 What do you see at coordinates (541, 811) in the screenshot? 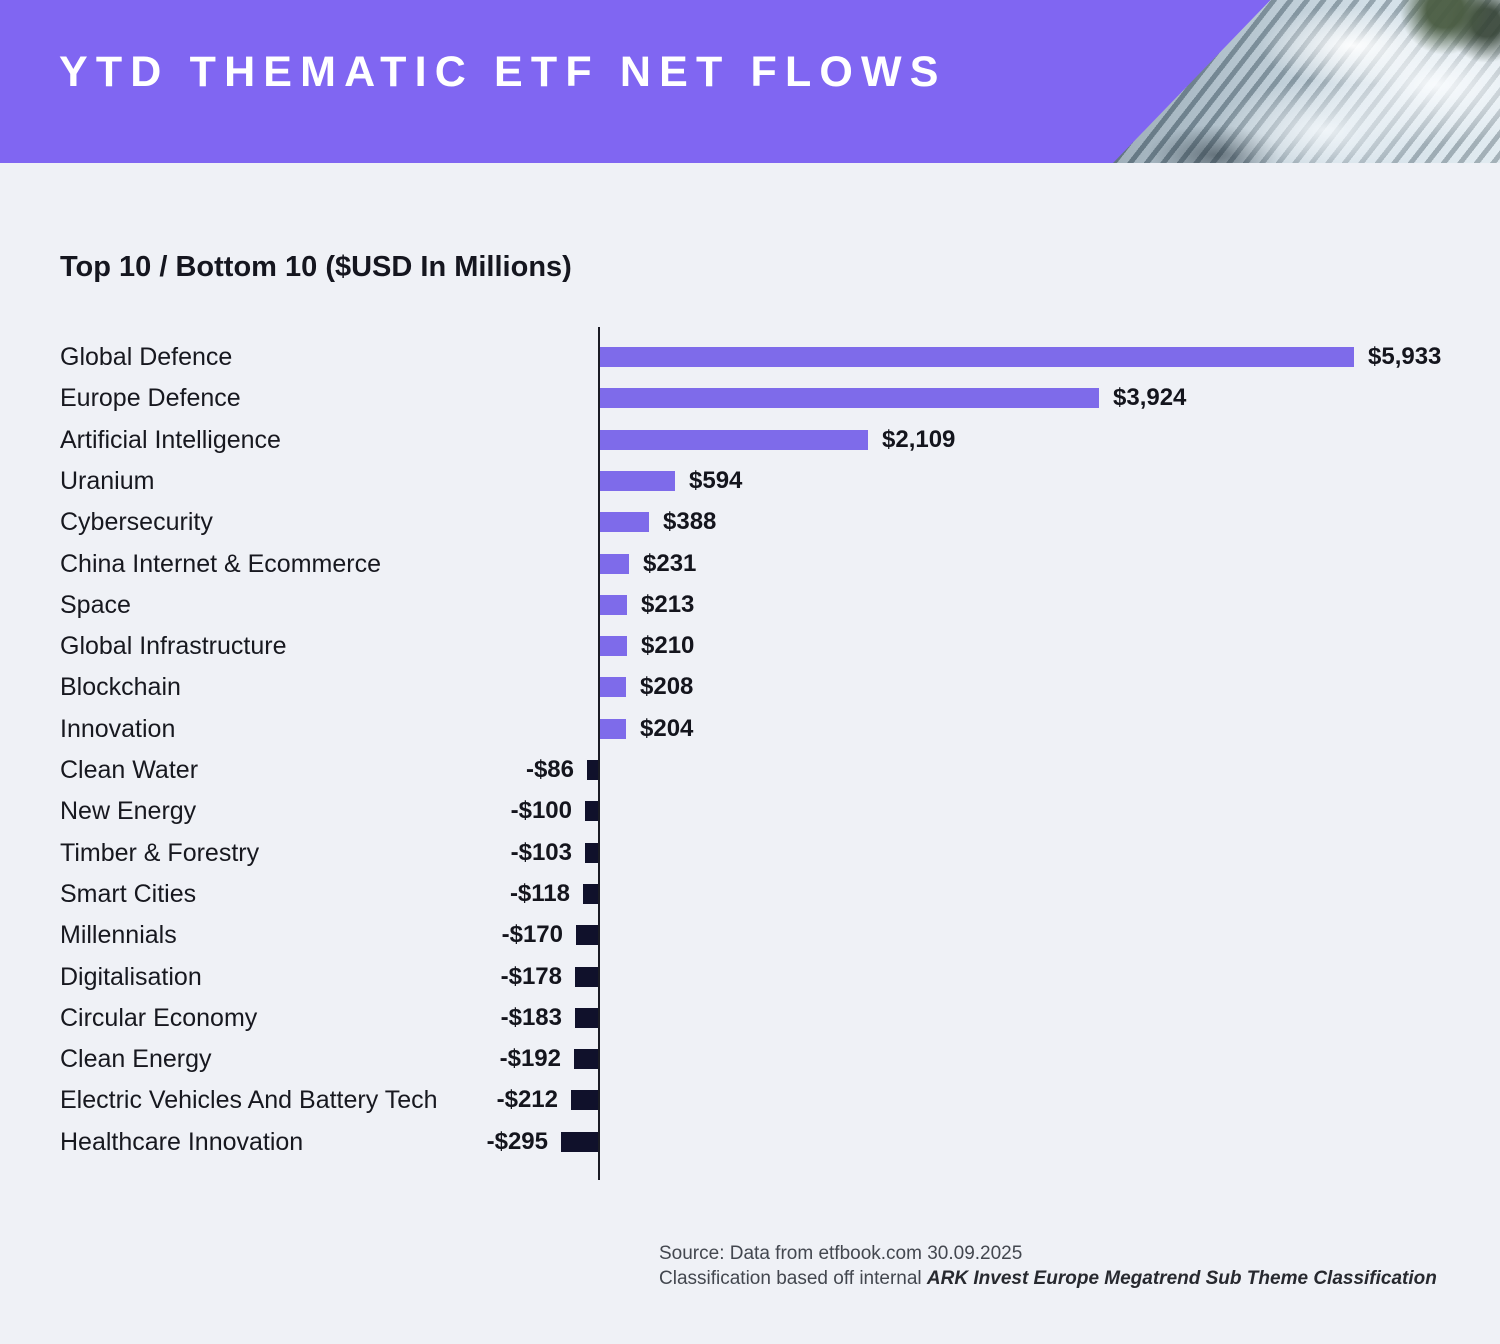
I see `value-label: -$100` at bounding box center [541, 811].